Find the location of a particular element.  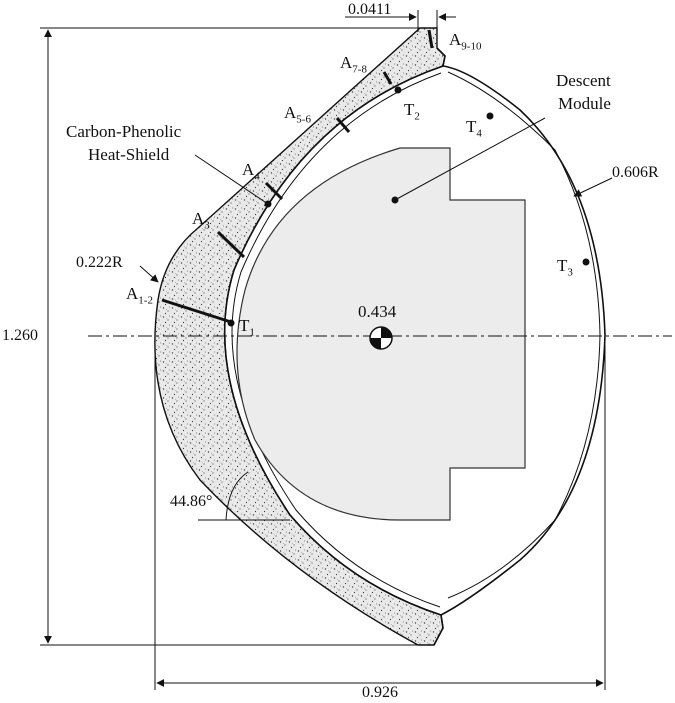

cone-angle-dim: 44.86° is located at coordinates (191, 501).